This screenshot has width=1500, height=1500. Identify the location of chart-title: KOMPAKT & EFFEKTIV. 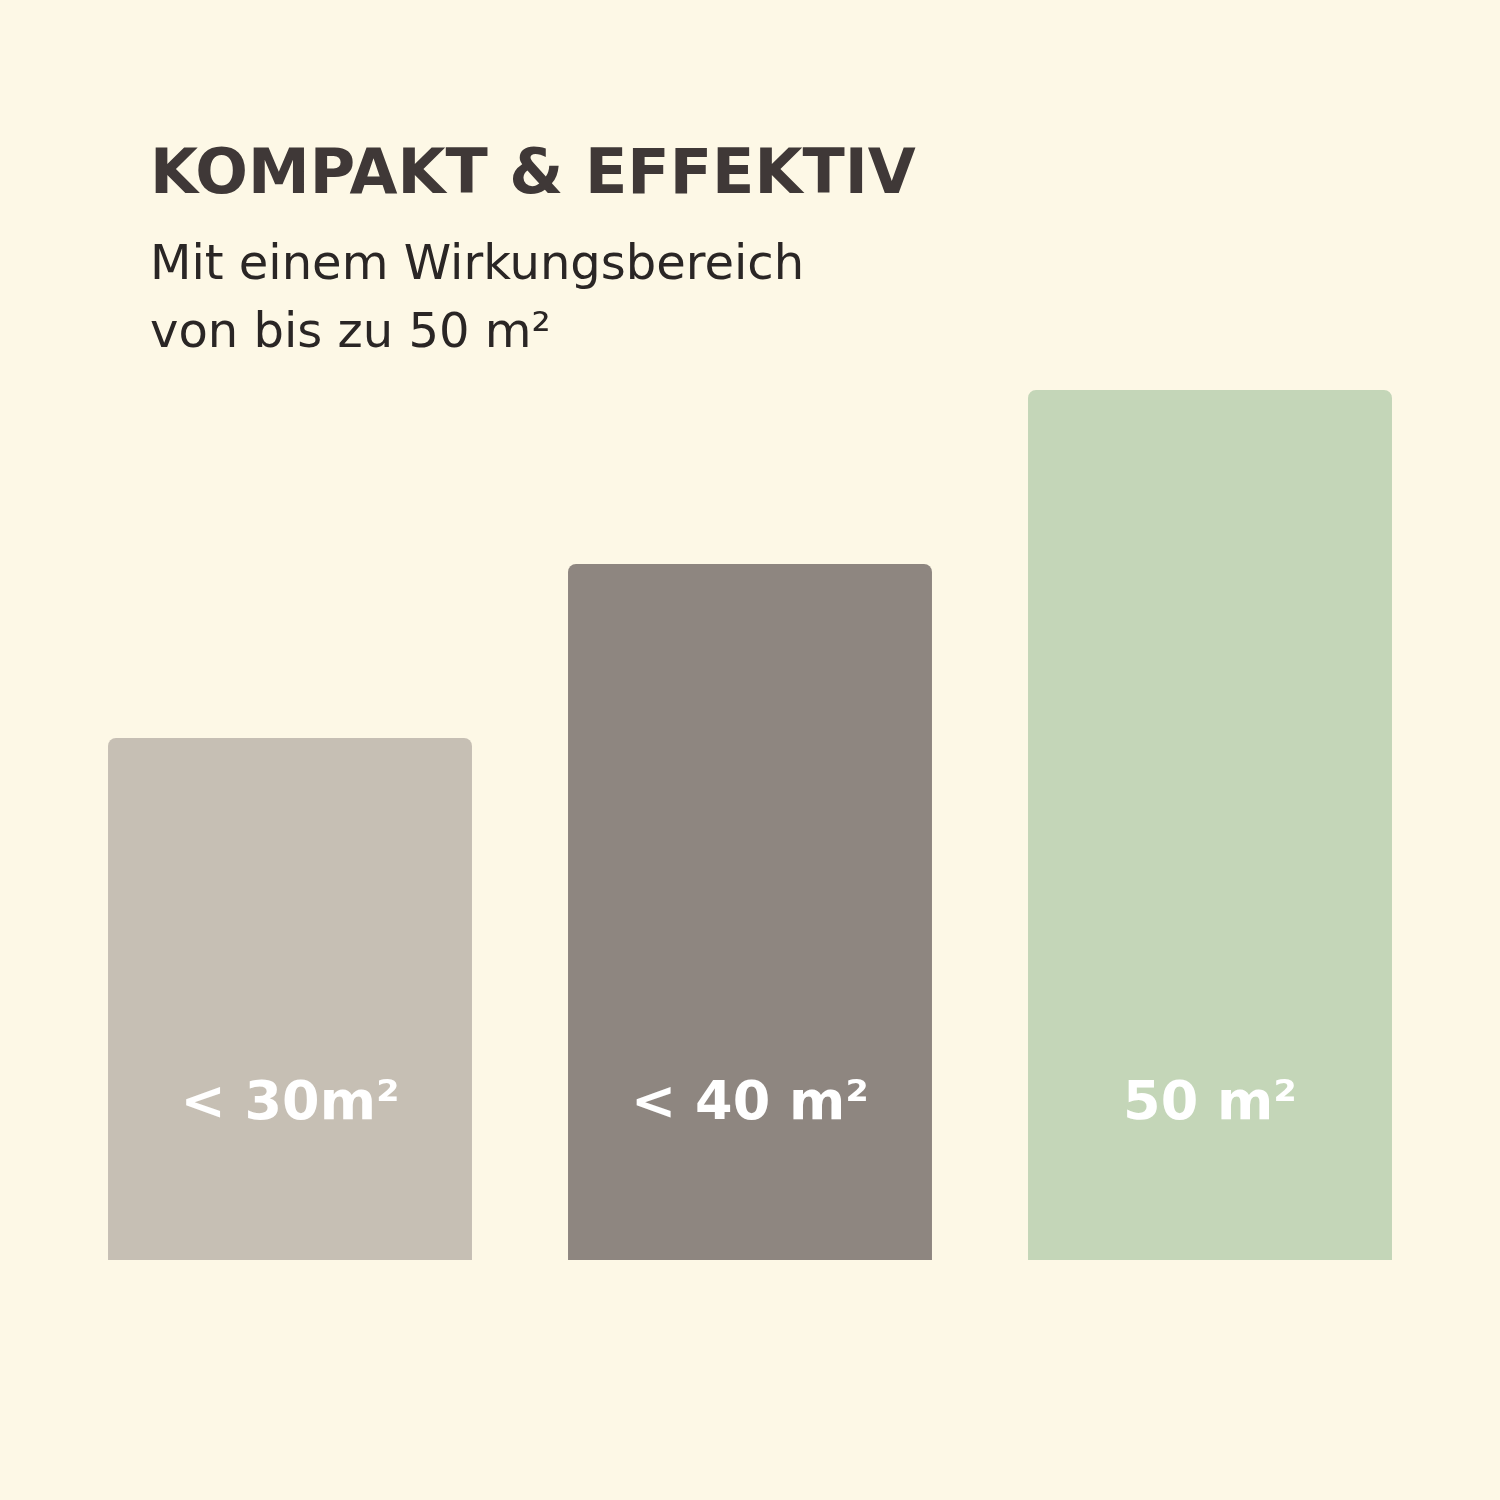
(533, 171).